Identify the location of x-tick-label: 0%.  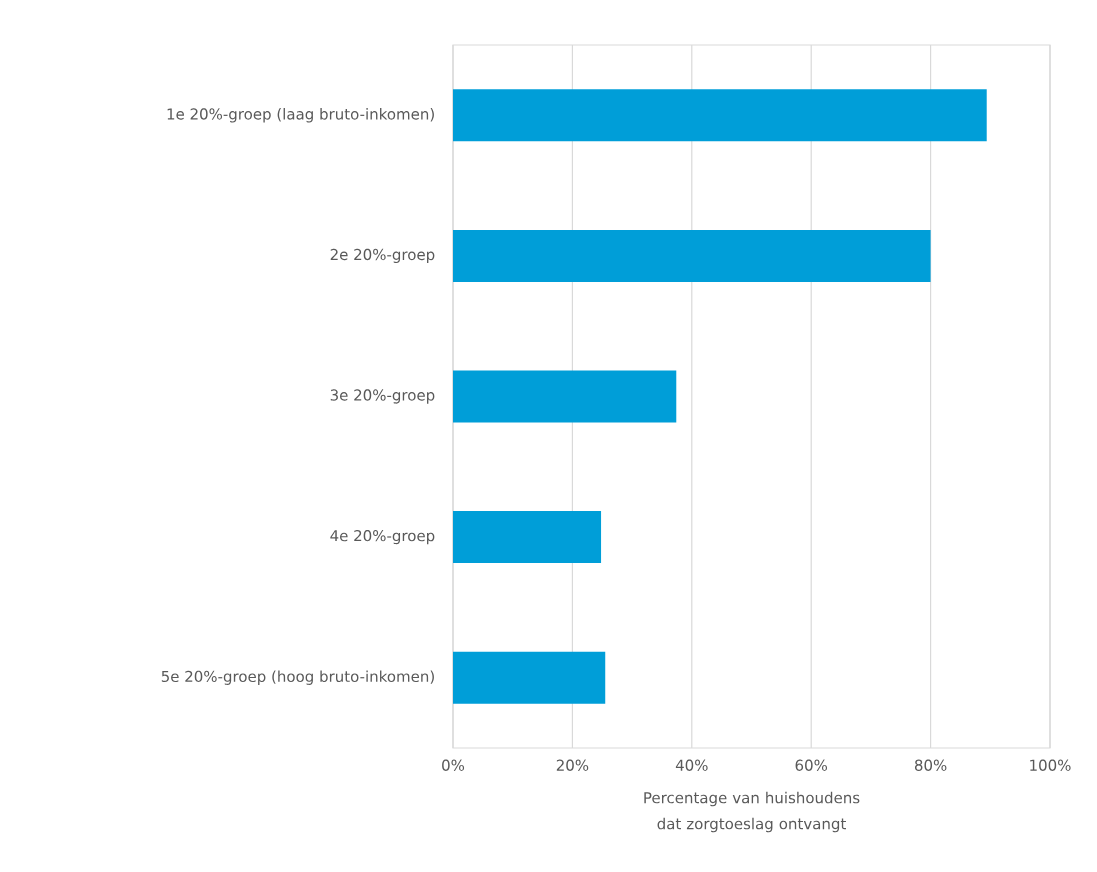
(453, 765).